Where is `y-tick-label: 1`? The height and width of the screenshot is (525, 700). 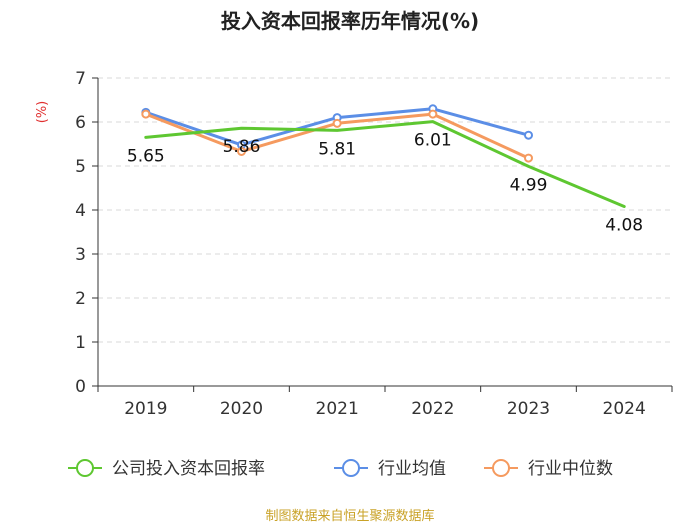 y-tick-label: 1 is located at coordinates (80, 343).